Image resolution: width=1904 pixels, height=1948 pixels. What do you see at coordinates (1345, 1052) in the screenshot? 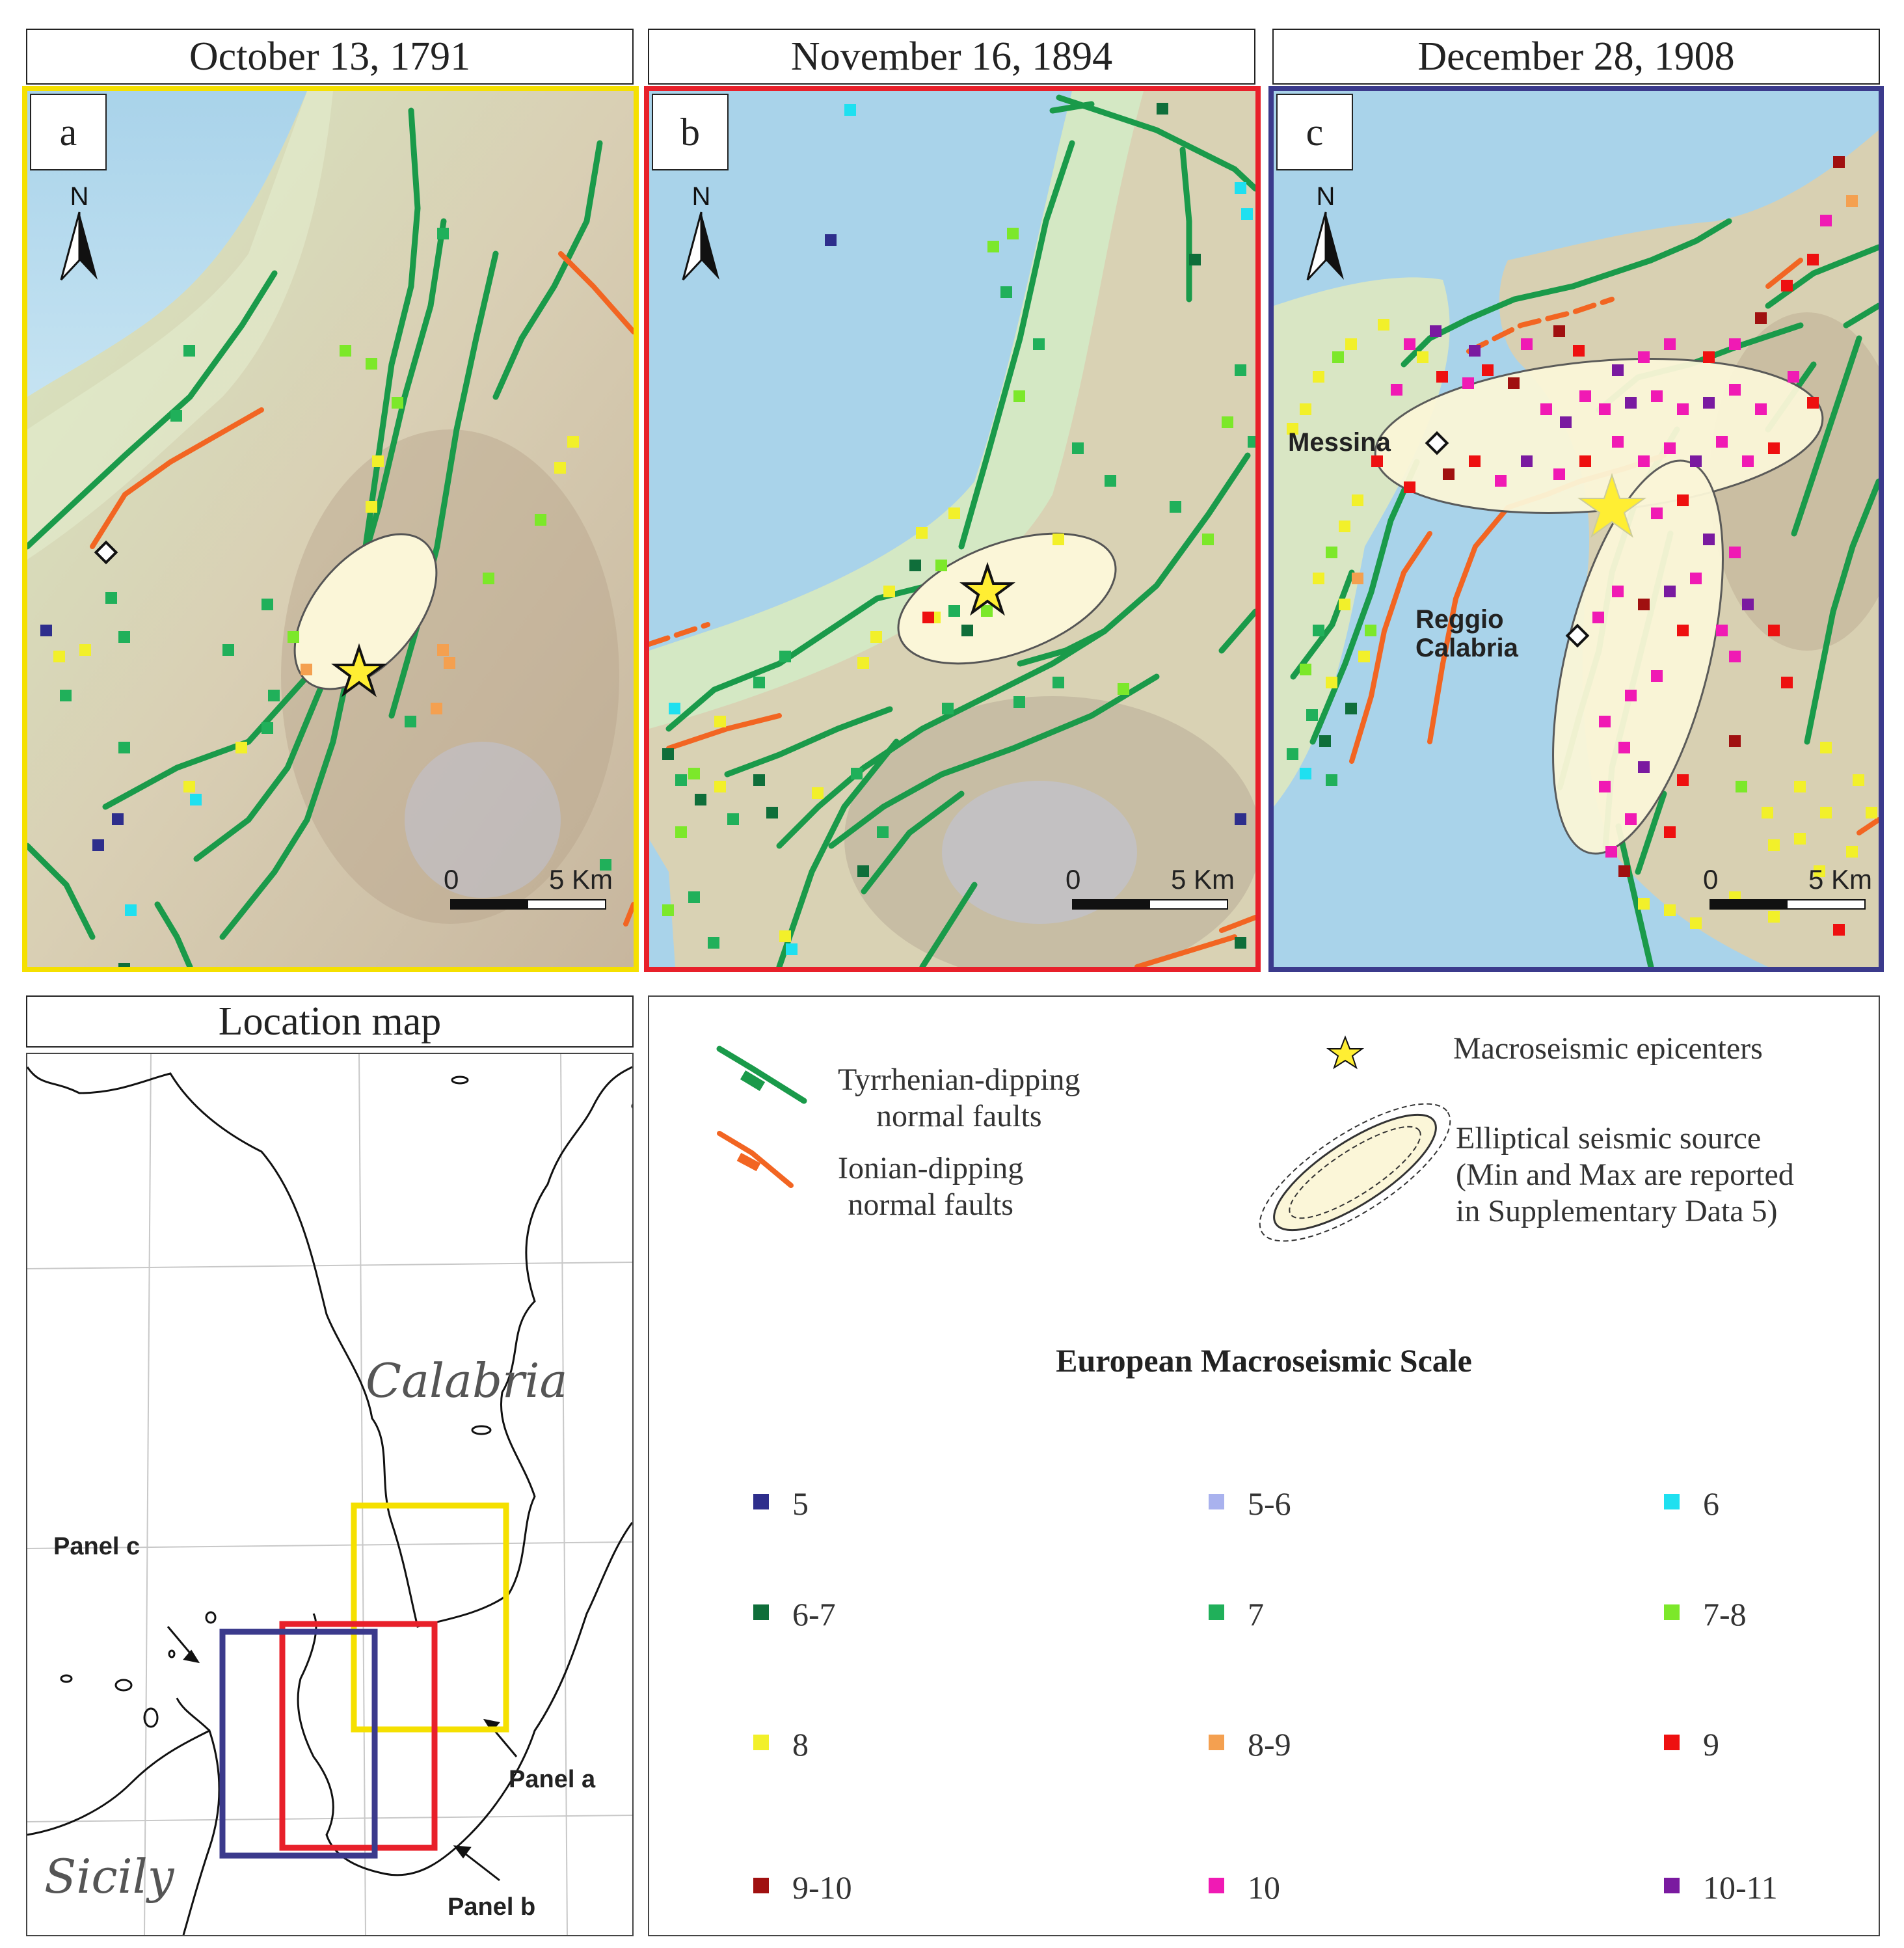
I see `epicenter-icon` at bounding box center [1345, 1052].